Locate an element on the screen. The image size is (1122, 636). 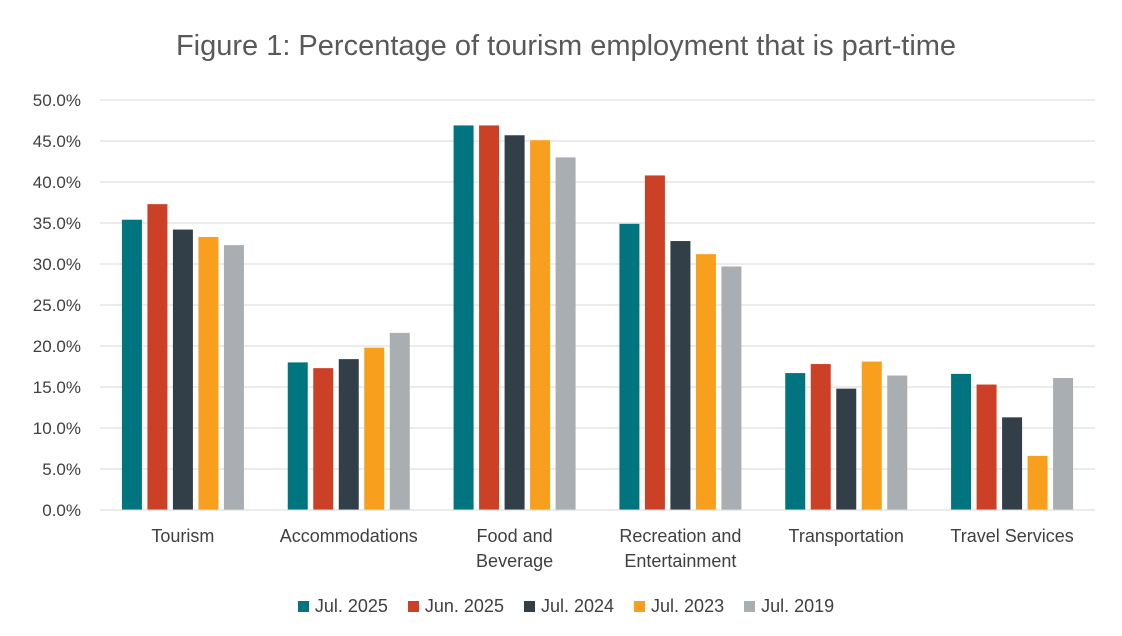
legend-item: Jun. 2025 is located at coordinates (455, 606).